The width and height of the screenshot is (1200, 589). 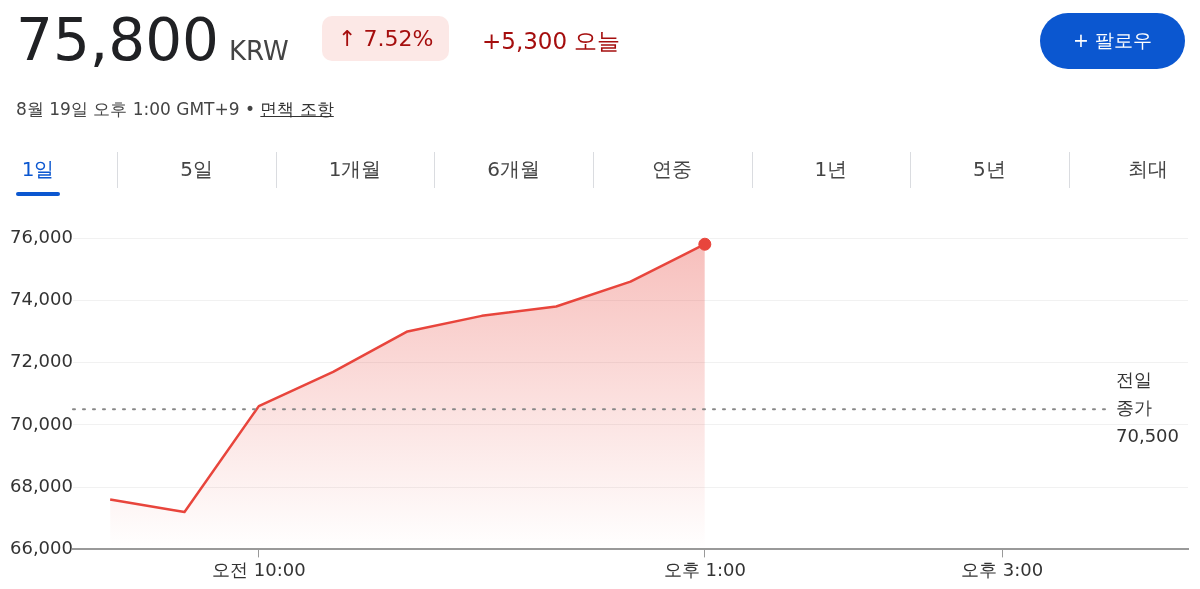 What do you see at coordinates (259, 569) in the screenshot?
I see `x-tick-label: 오전 10:00` at bounding box center [259, 569].